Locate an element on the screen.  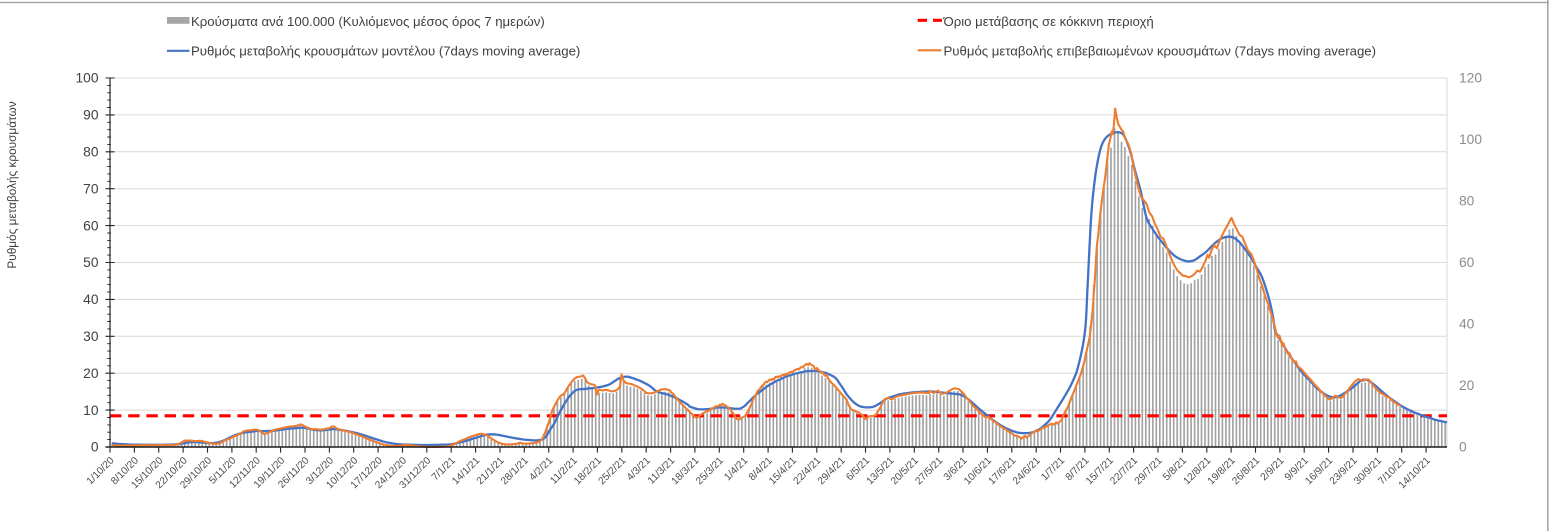
svg-text: 120 is located at coordinates (1470, 78).